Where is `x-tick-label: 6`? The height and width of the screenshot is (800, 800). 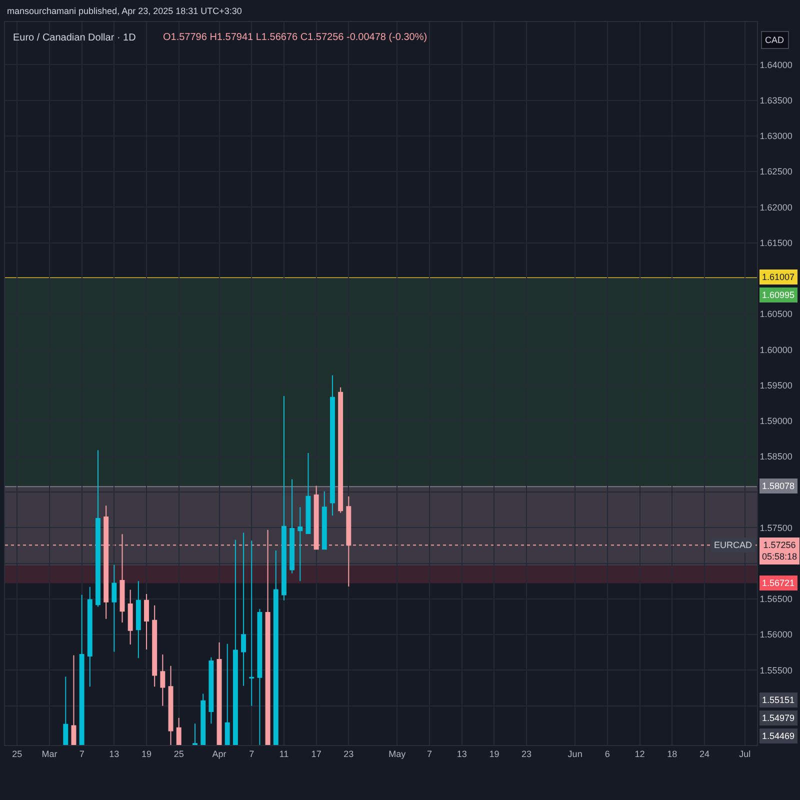 x-tick-label: 6 is located at coordinates (607, 753).